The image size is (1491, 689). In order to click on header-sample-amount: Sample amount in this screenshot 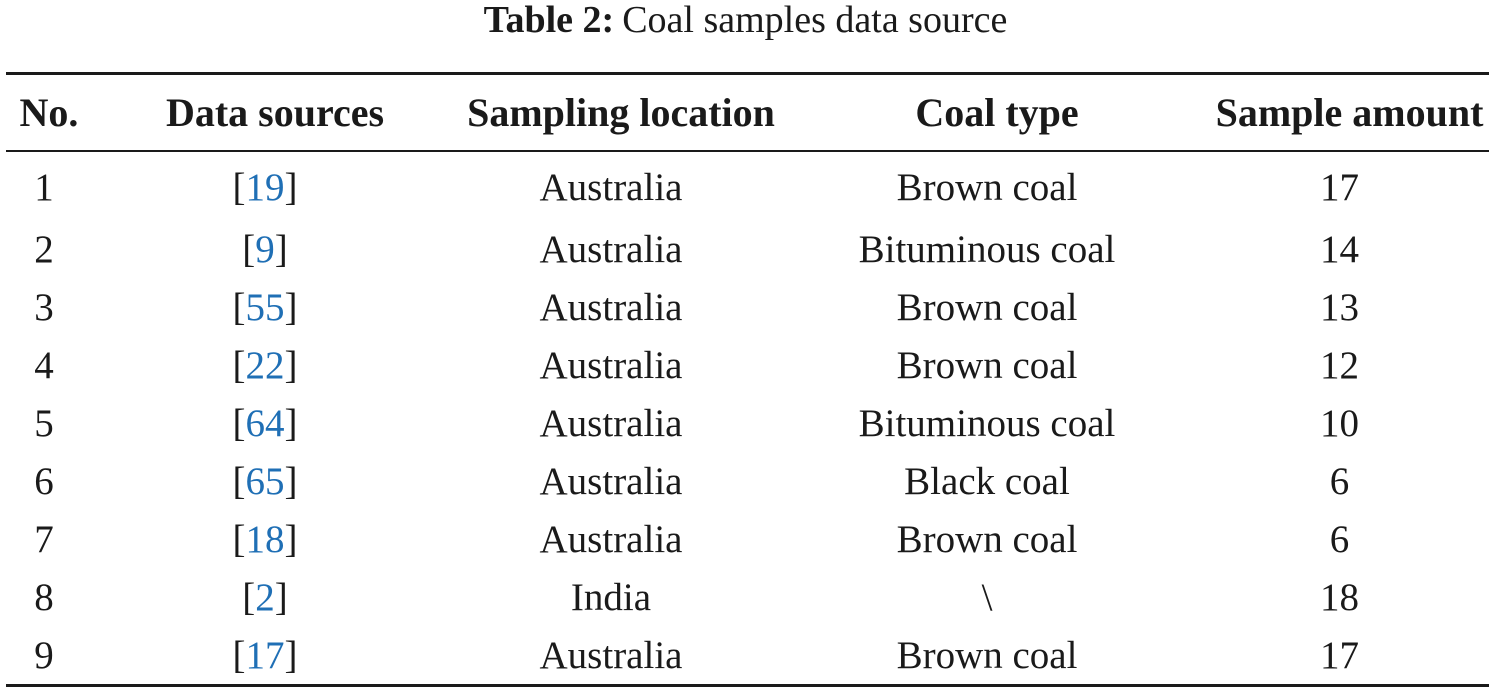, I will do `click(1349, 112)`.